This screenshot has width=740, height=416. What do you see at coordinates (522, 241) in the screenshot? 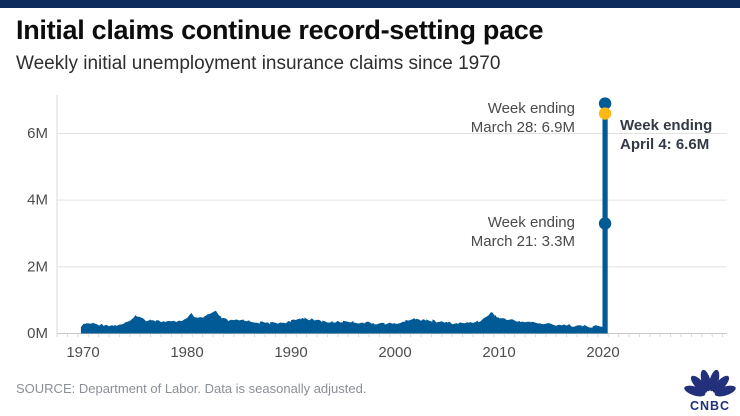
I see `annotation-value: March 21: 3.3M` at bounding box center [522, 241].